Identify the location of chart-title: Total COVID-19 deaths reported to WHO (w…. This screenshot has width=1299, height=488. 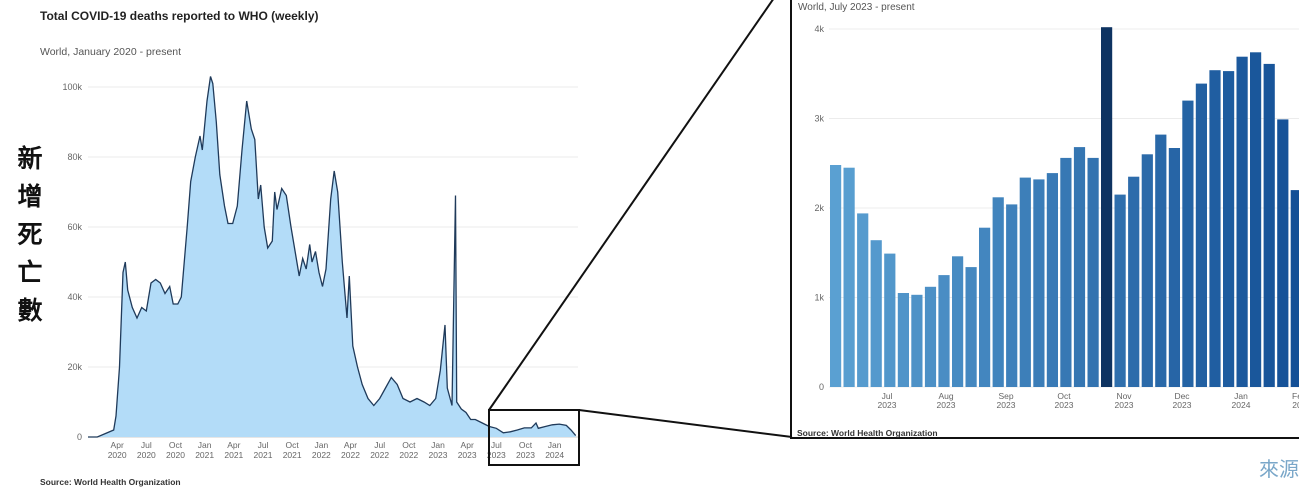
(179, 16).